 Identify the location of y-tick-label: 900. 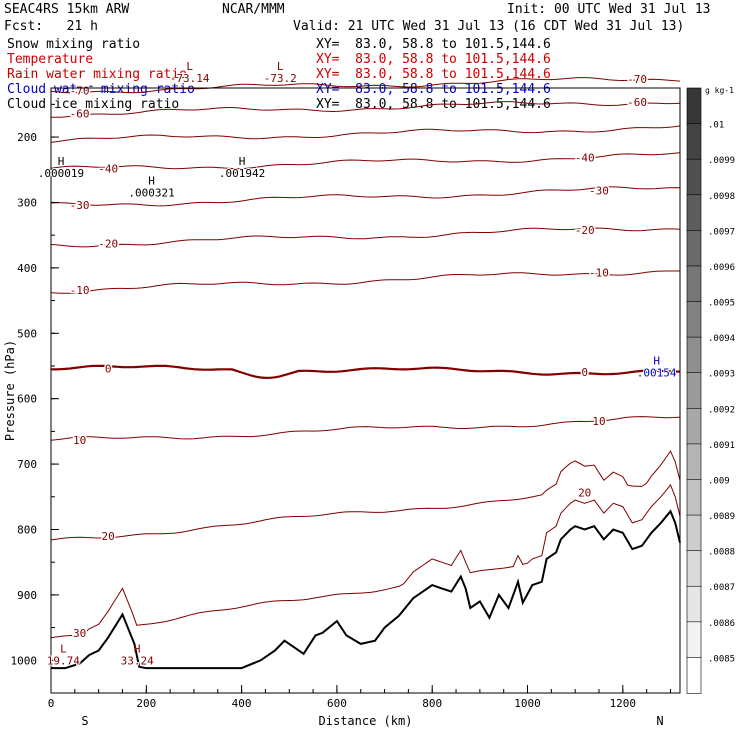
(27, 595).